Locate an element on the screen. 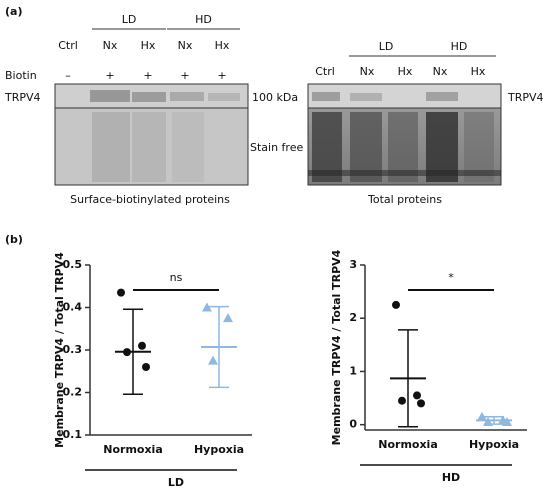  y-tick-label: 0.5 is located at coordinates (73, 264).